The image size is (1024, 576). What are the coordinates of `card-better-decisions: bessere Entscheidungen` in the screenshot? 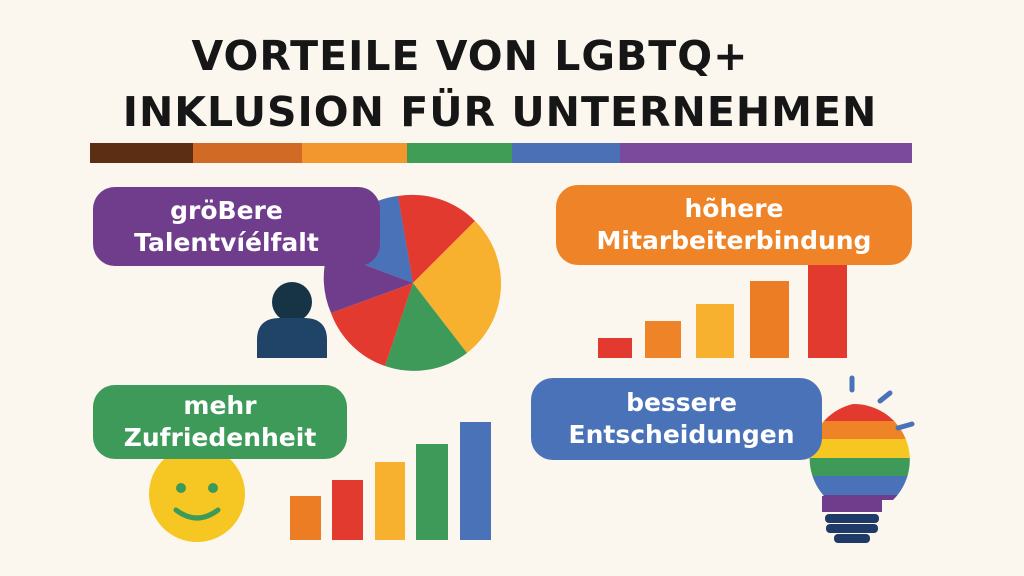 It's located at (676, 419).